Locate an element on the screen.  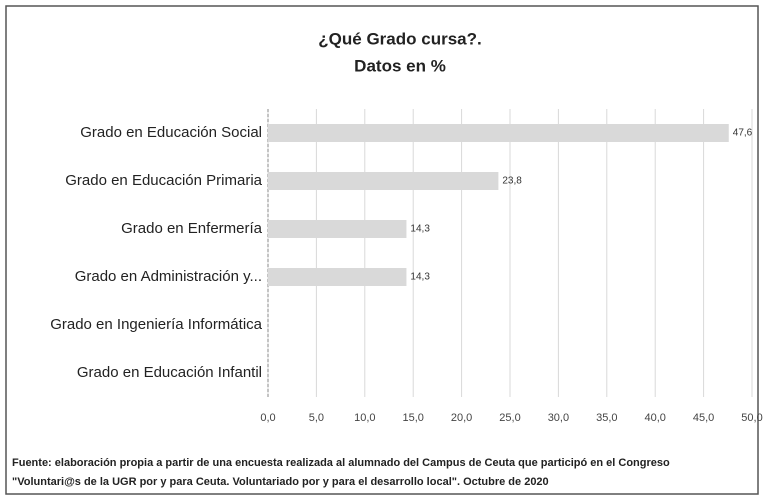
x-tick-label: 0,0 is located at coordinates (267, 418).